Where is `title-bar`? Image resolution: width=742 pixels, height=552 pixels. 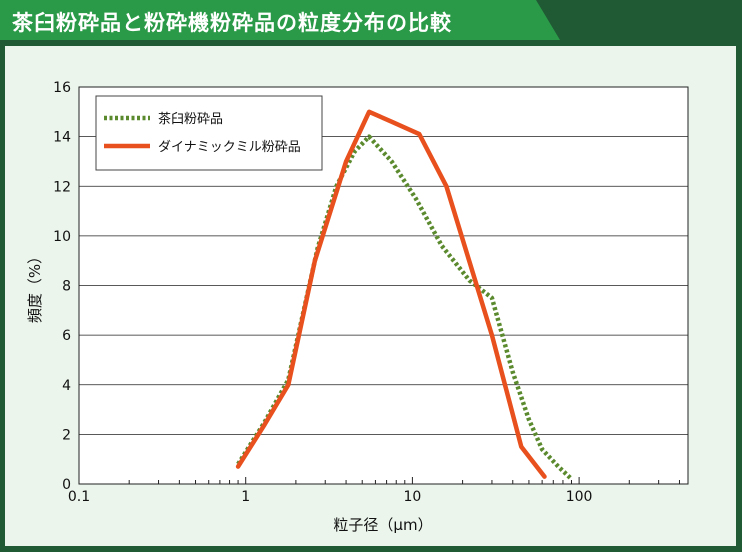
title-bar is located at coordinates (280, 20).